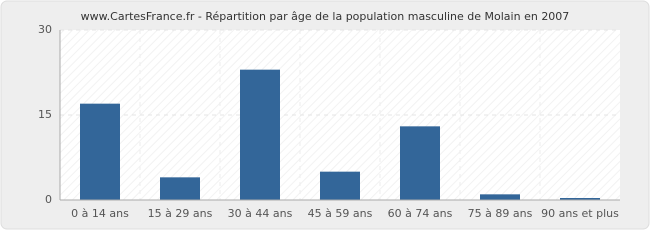  What do you see at coordinates (260, 213) in the screenshot?
I see `x-tick-label: 30 à 44 ans` at bounding box center [260, 213].